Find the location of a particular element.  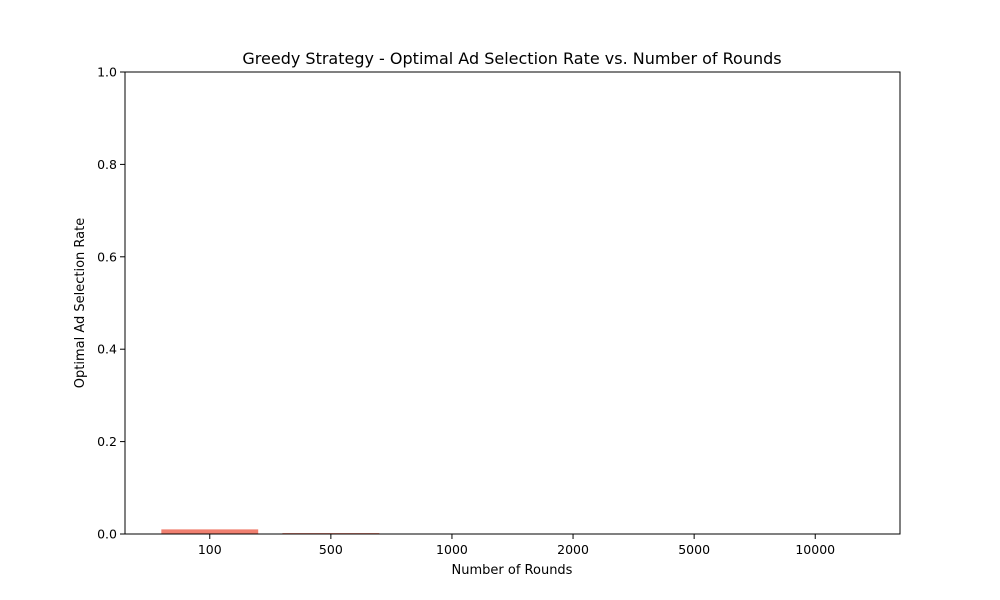

y-axis-label: Optimal Ad Selection Rate is located at coordinates (80, 303).